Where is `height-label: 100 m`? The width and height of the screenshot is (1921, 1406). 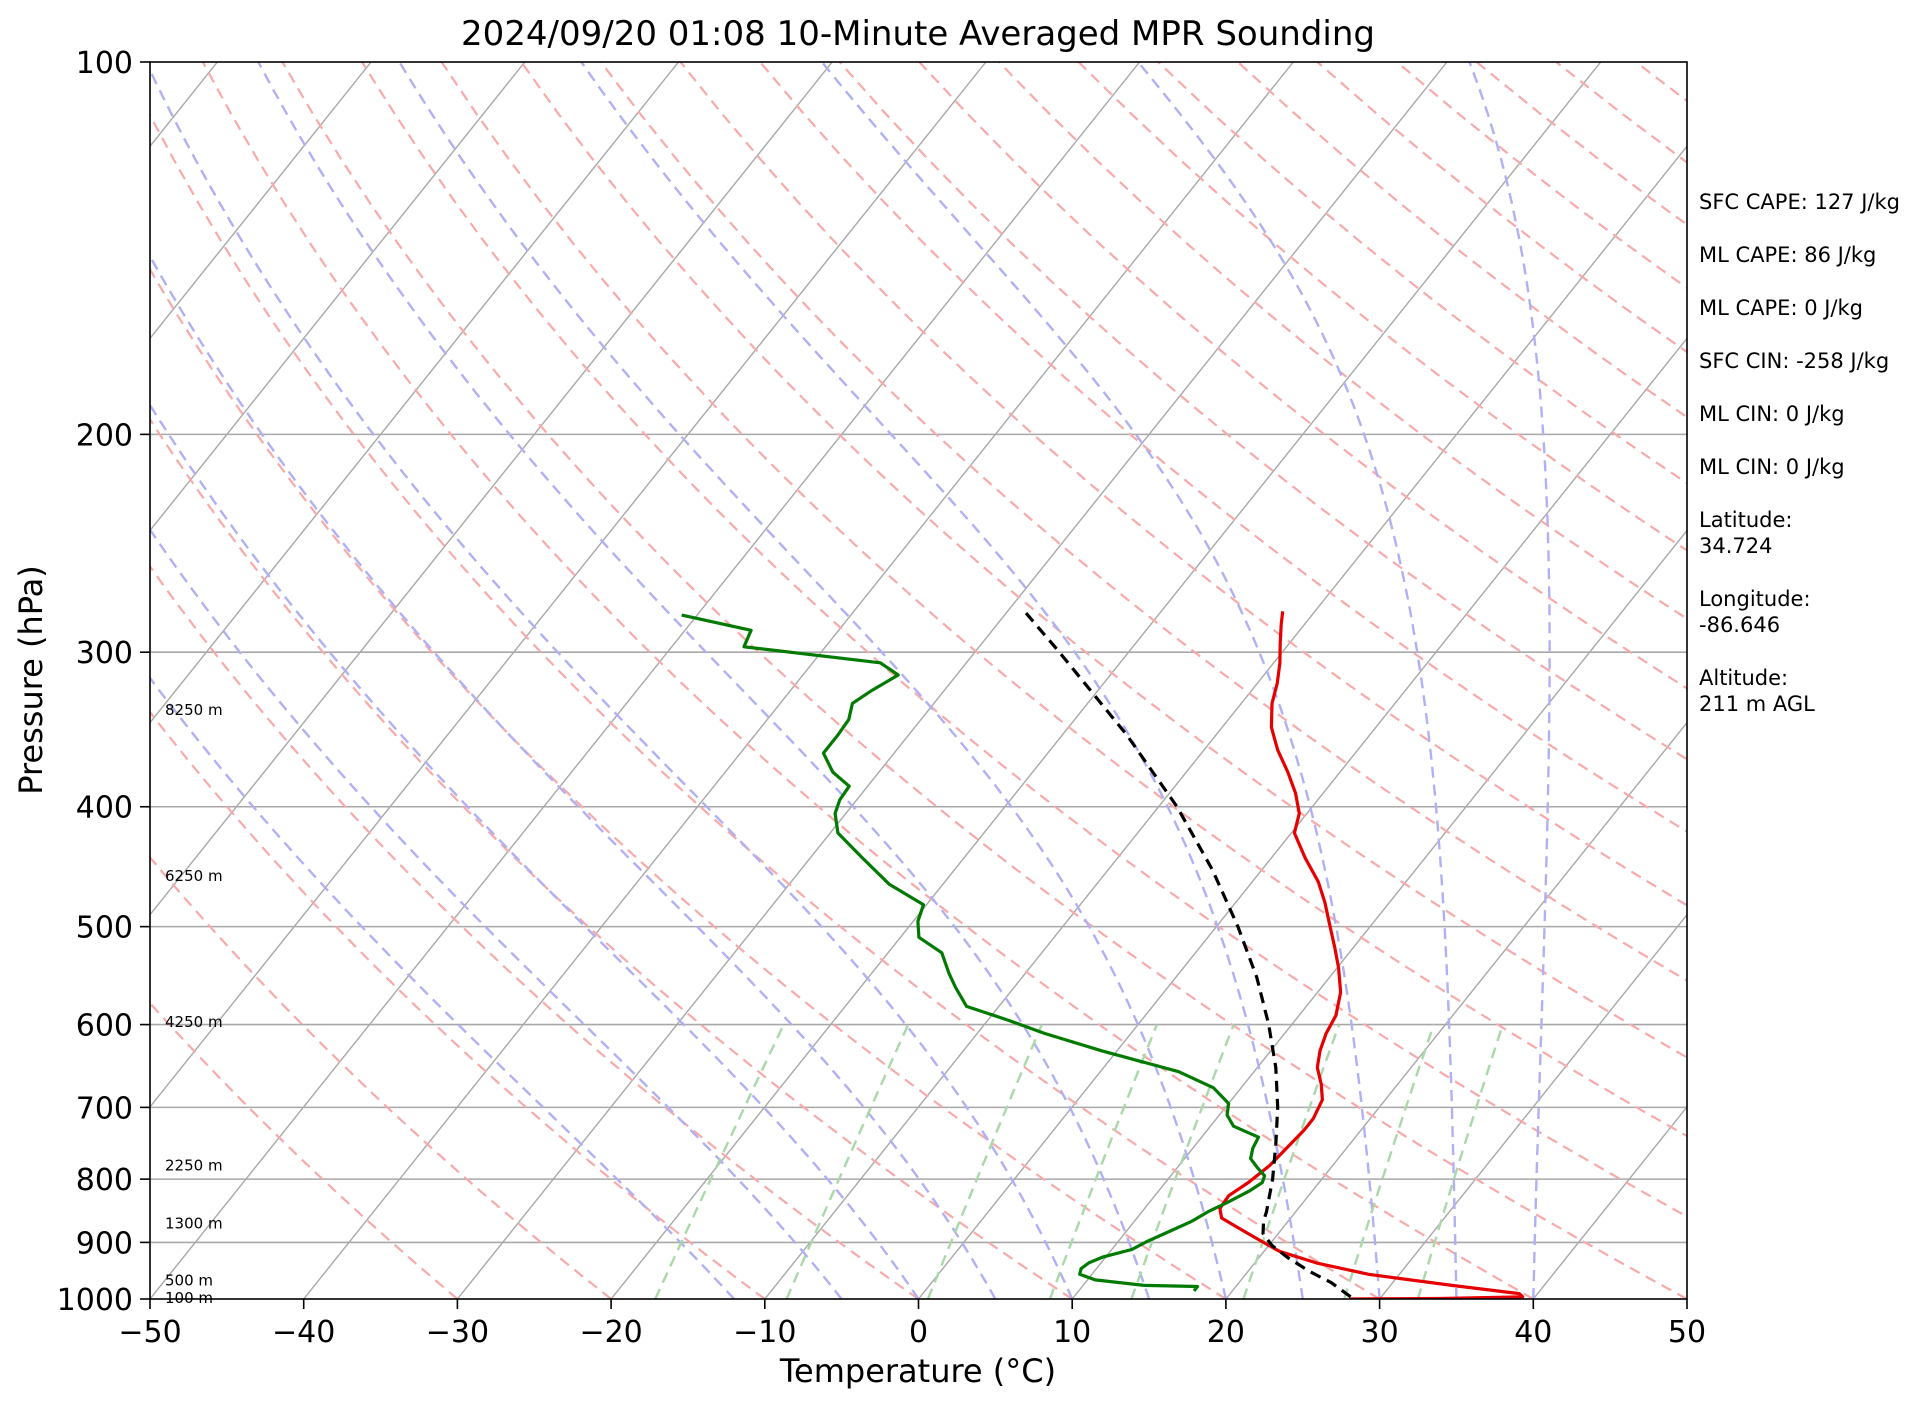 height-label: 100 m is located at coordinates (189, 1298).